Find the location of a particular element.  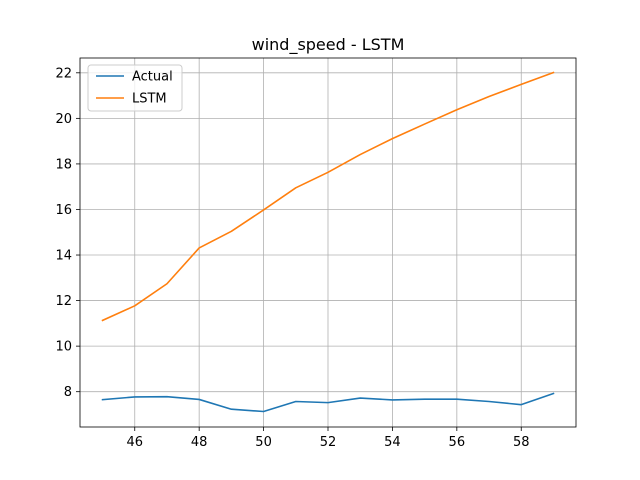

y-tick-label: 18 is located at coordinates (63, 164).